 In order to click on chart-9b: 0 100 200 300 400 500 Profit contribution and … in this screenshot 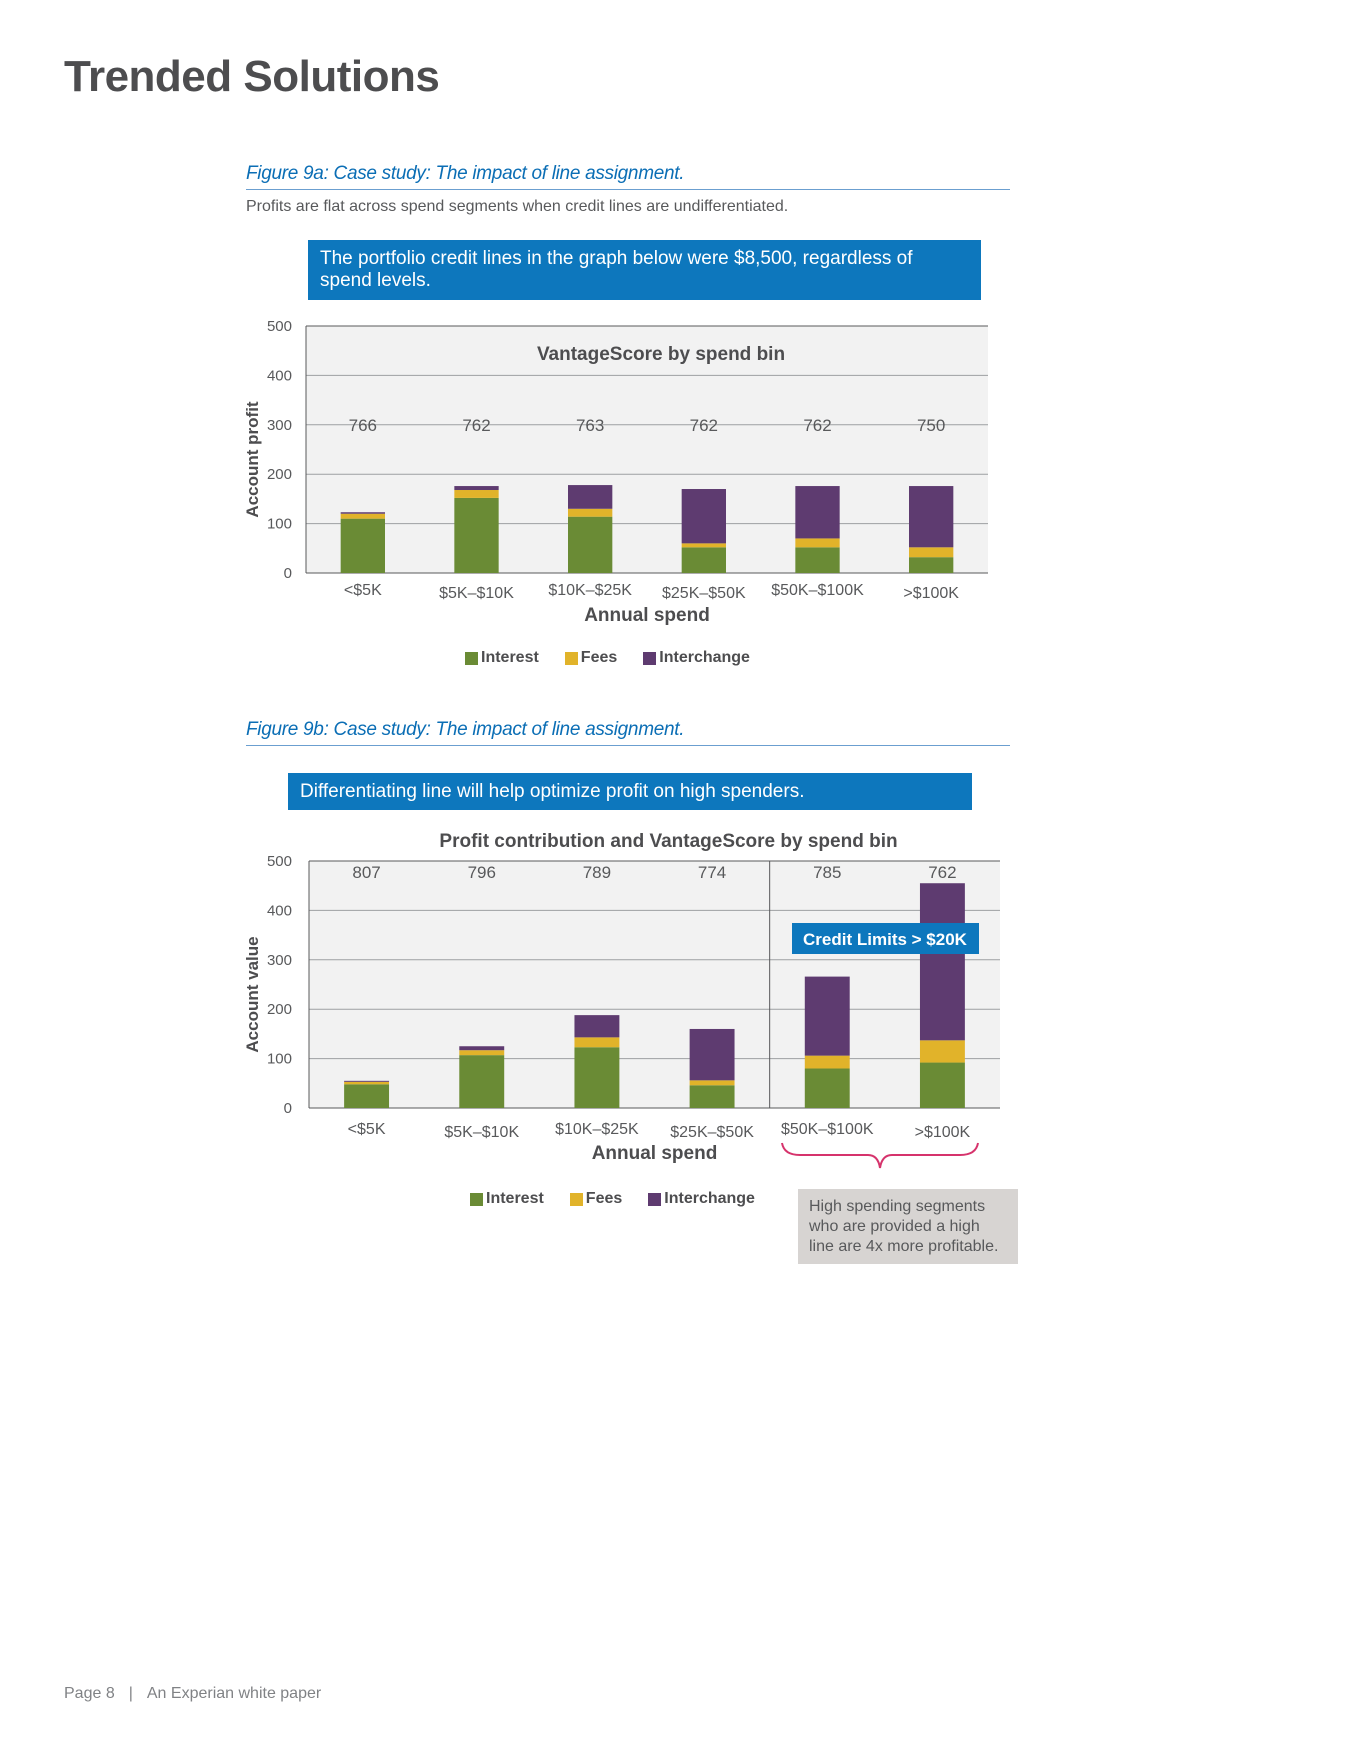, I will do `click(621, 1000)`.